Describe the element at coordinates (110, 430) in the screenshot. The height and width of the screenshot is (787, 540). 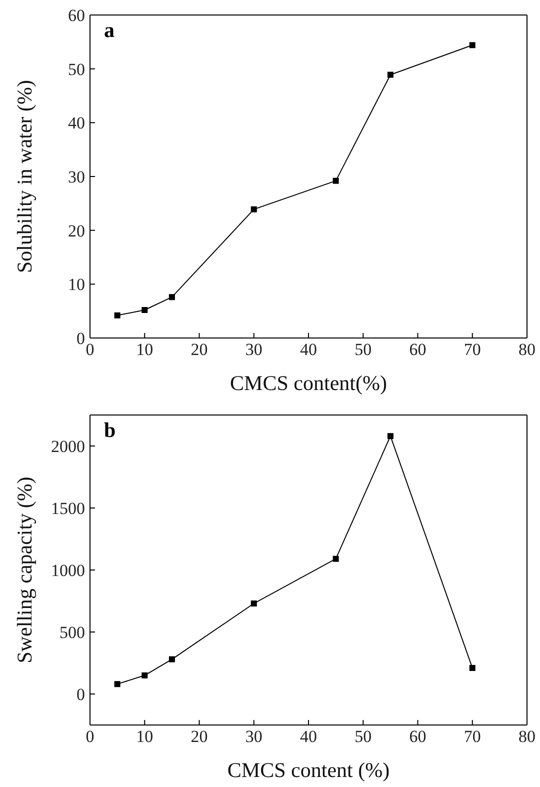
I see `annotation: b` at that location.